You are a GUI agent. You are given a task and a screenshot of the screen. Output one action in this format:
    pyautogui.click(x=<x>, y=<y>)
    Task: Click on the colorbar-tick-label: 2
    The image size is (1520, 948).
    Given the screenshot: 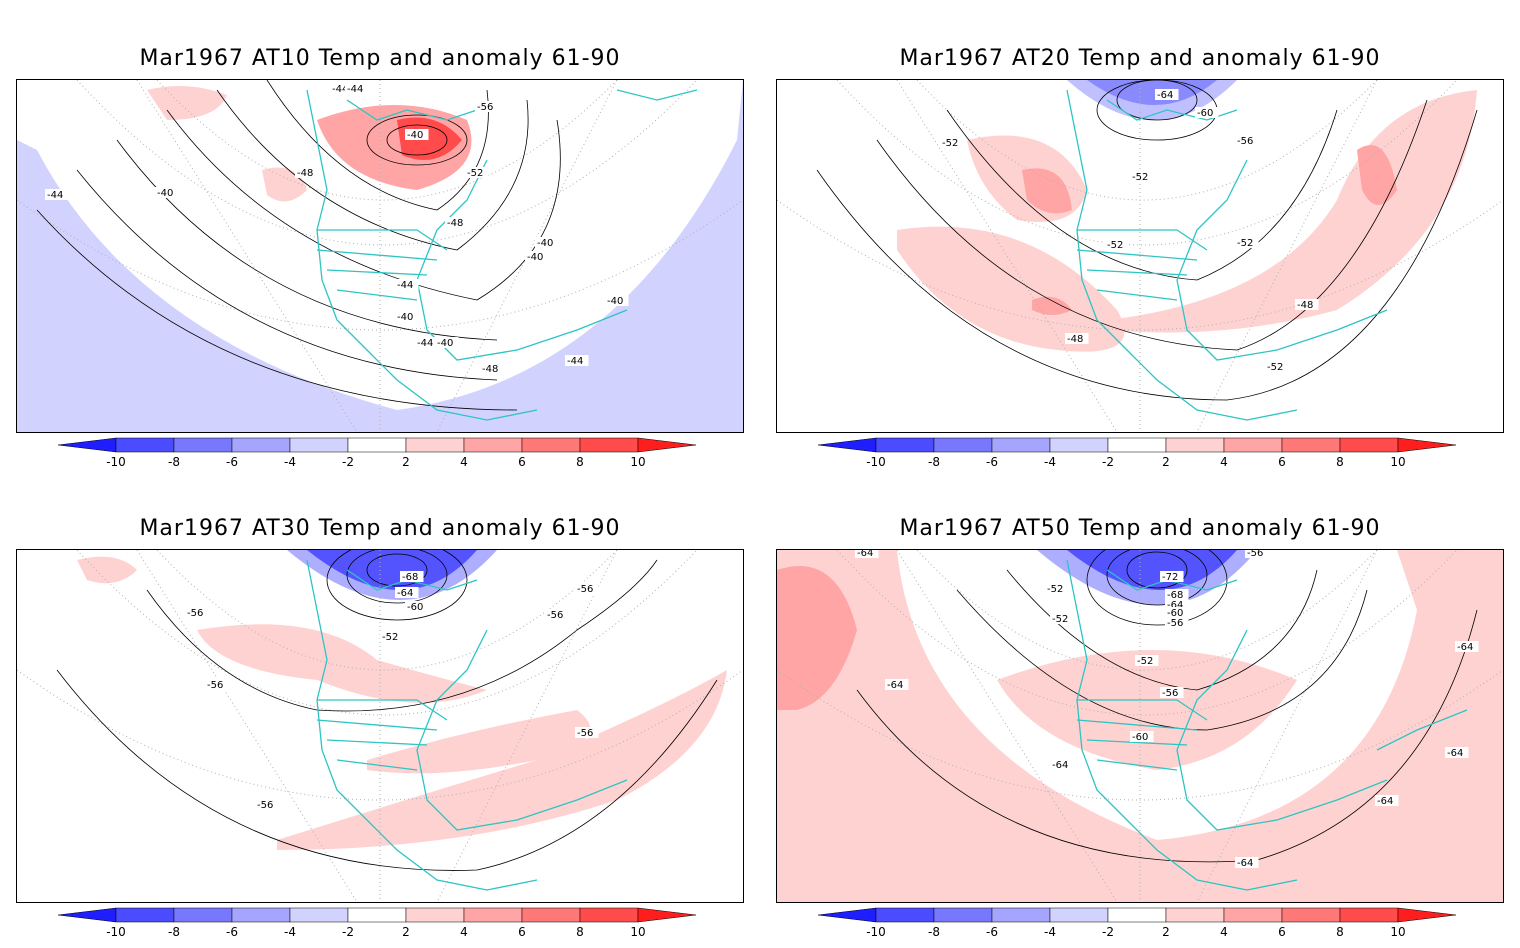 What is the action you would take?
    pyautogui.click(x=1166, y=462)
    